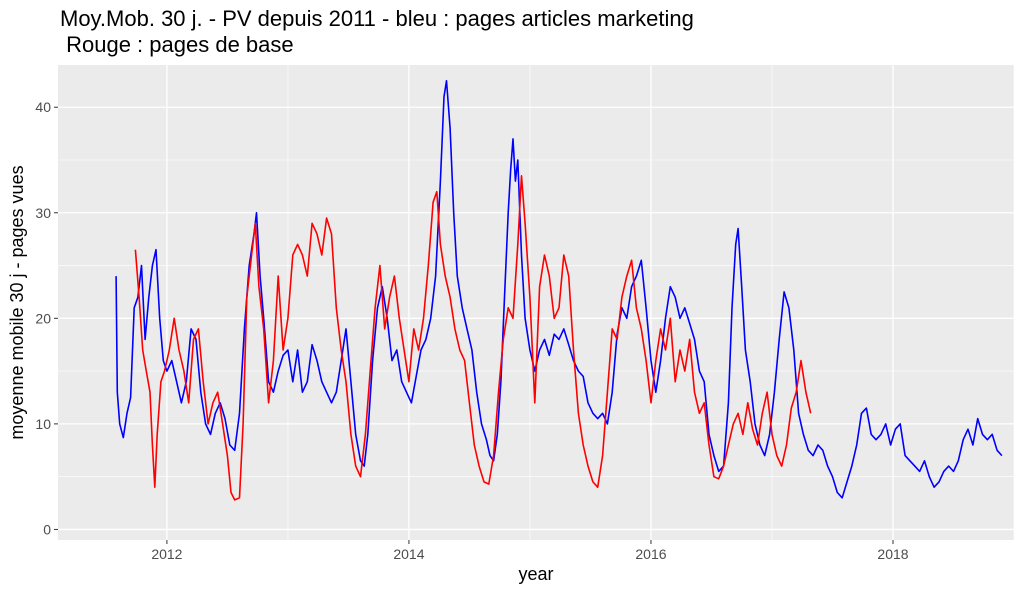  I want to click on chart-title-line-2: Rouge : pages de base, so click(177, 44).